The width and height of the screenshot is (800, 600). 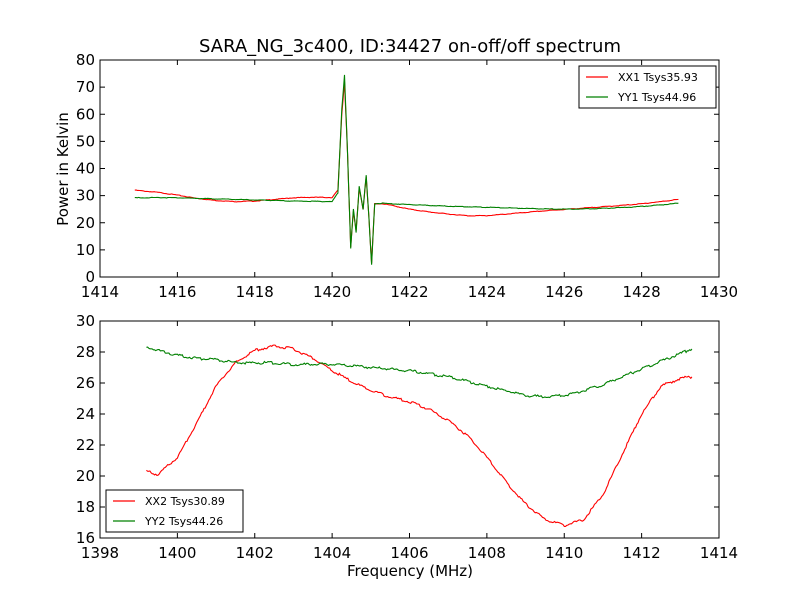 What do you see at coordinates (177, 553) in the screenshot?
I see `x-tick-label: 1400` at bounding box center [177, 553].